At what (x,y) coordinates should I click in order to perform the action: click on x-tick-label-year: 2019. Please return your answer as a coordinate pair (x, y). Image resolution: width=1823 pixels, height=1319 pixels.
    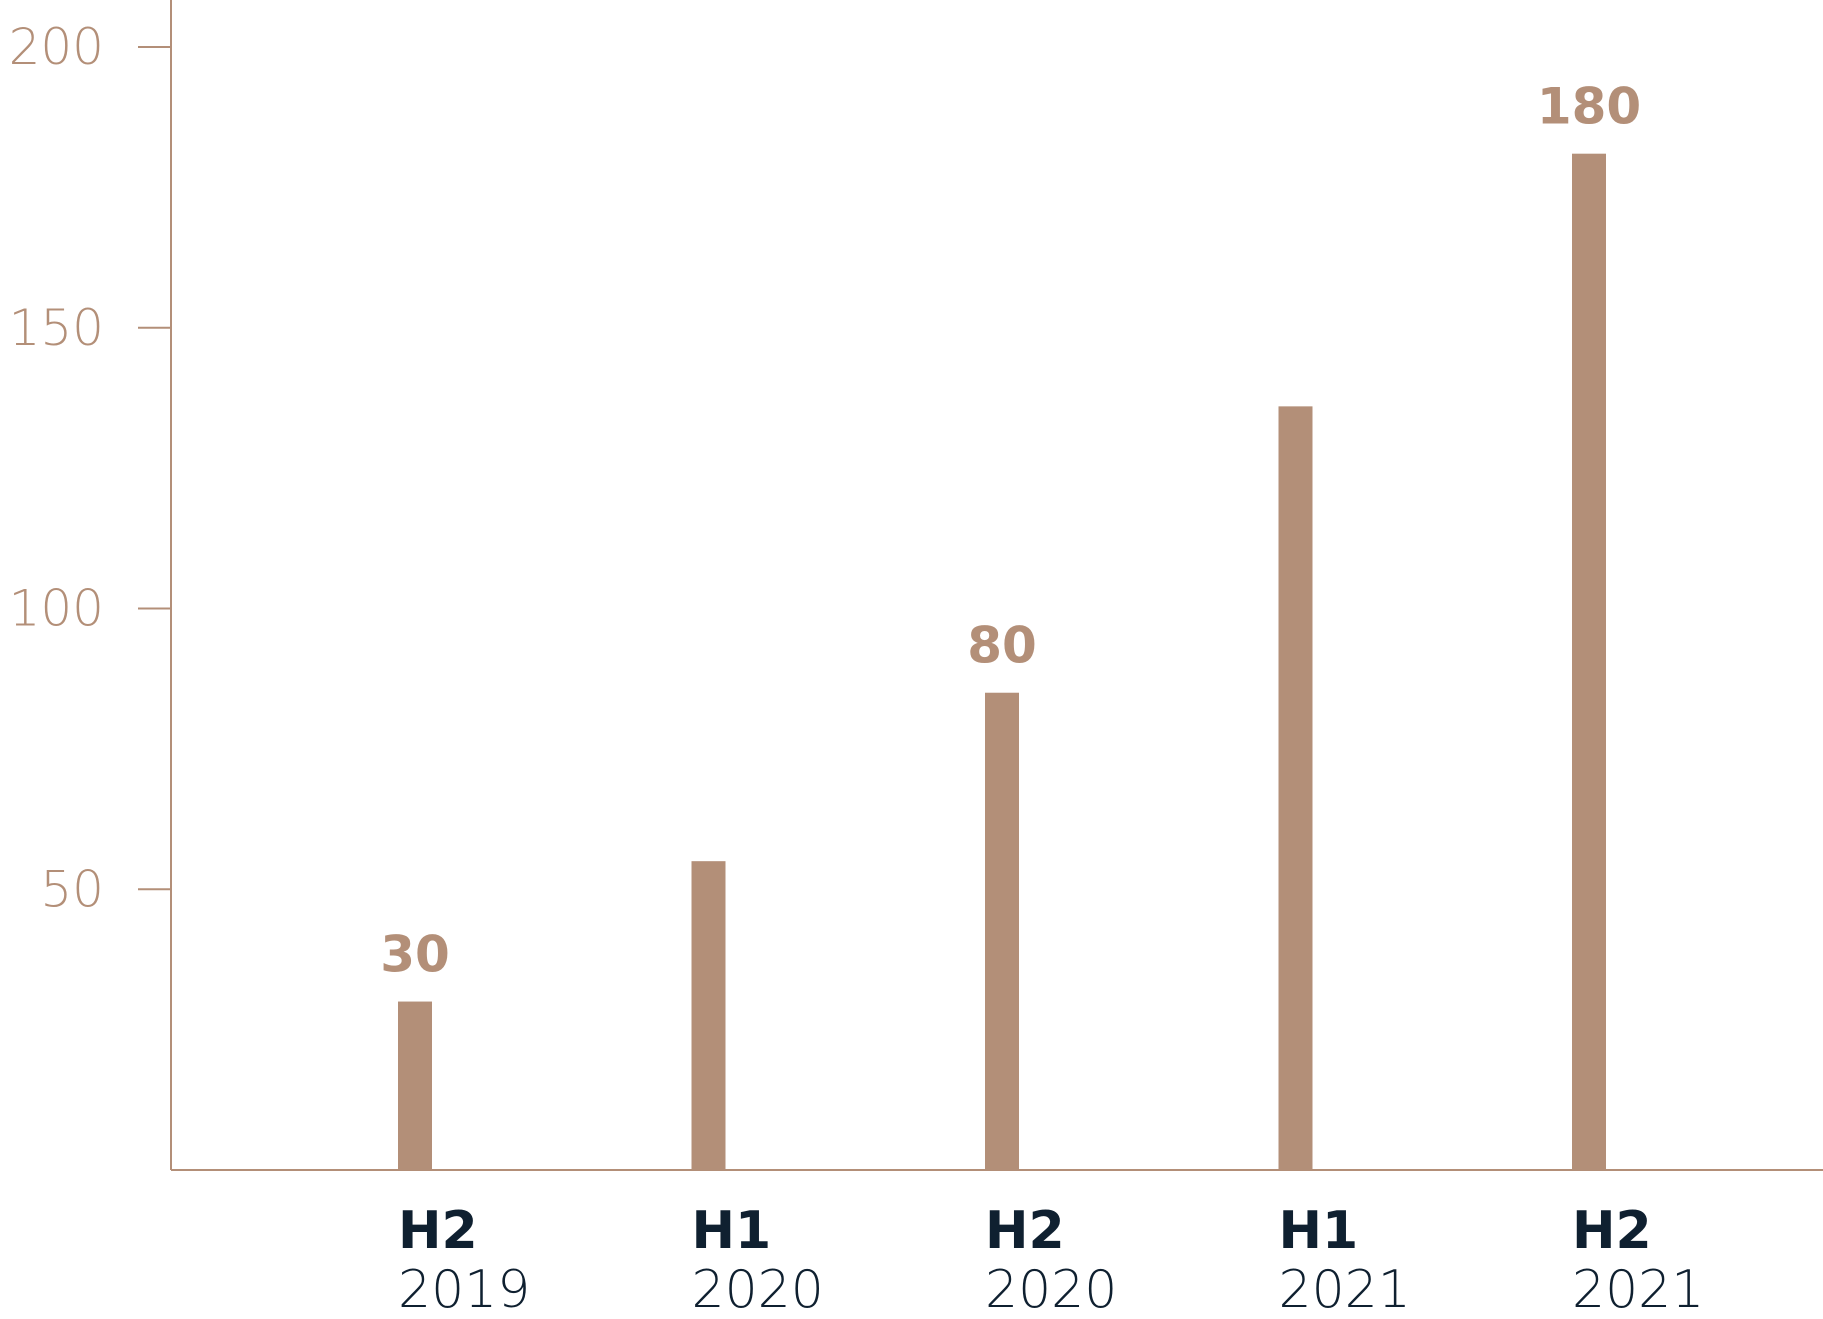
    Looking at the image, I should click on (464, 1287).